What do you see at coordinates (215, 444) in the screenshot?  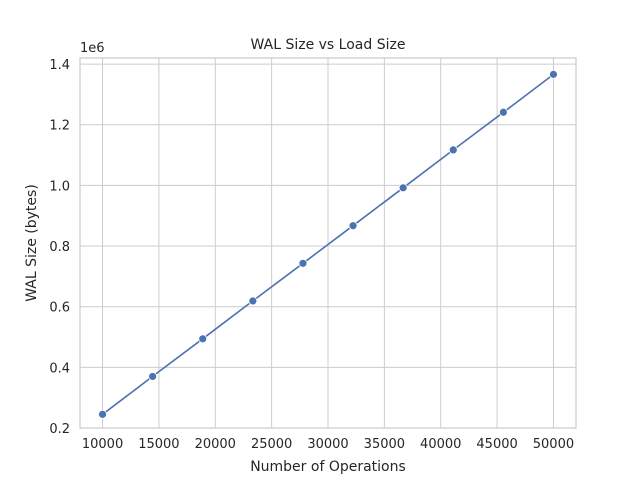 I see `x-tick-label: 20000` at bounding box center [215, 444].